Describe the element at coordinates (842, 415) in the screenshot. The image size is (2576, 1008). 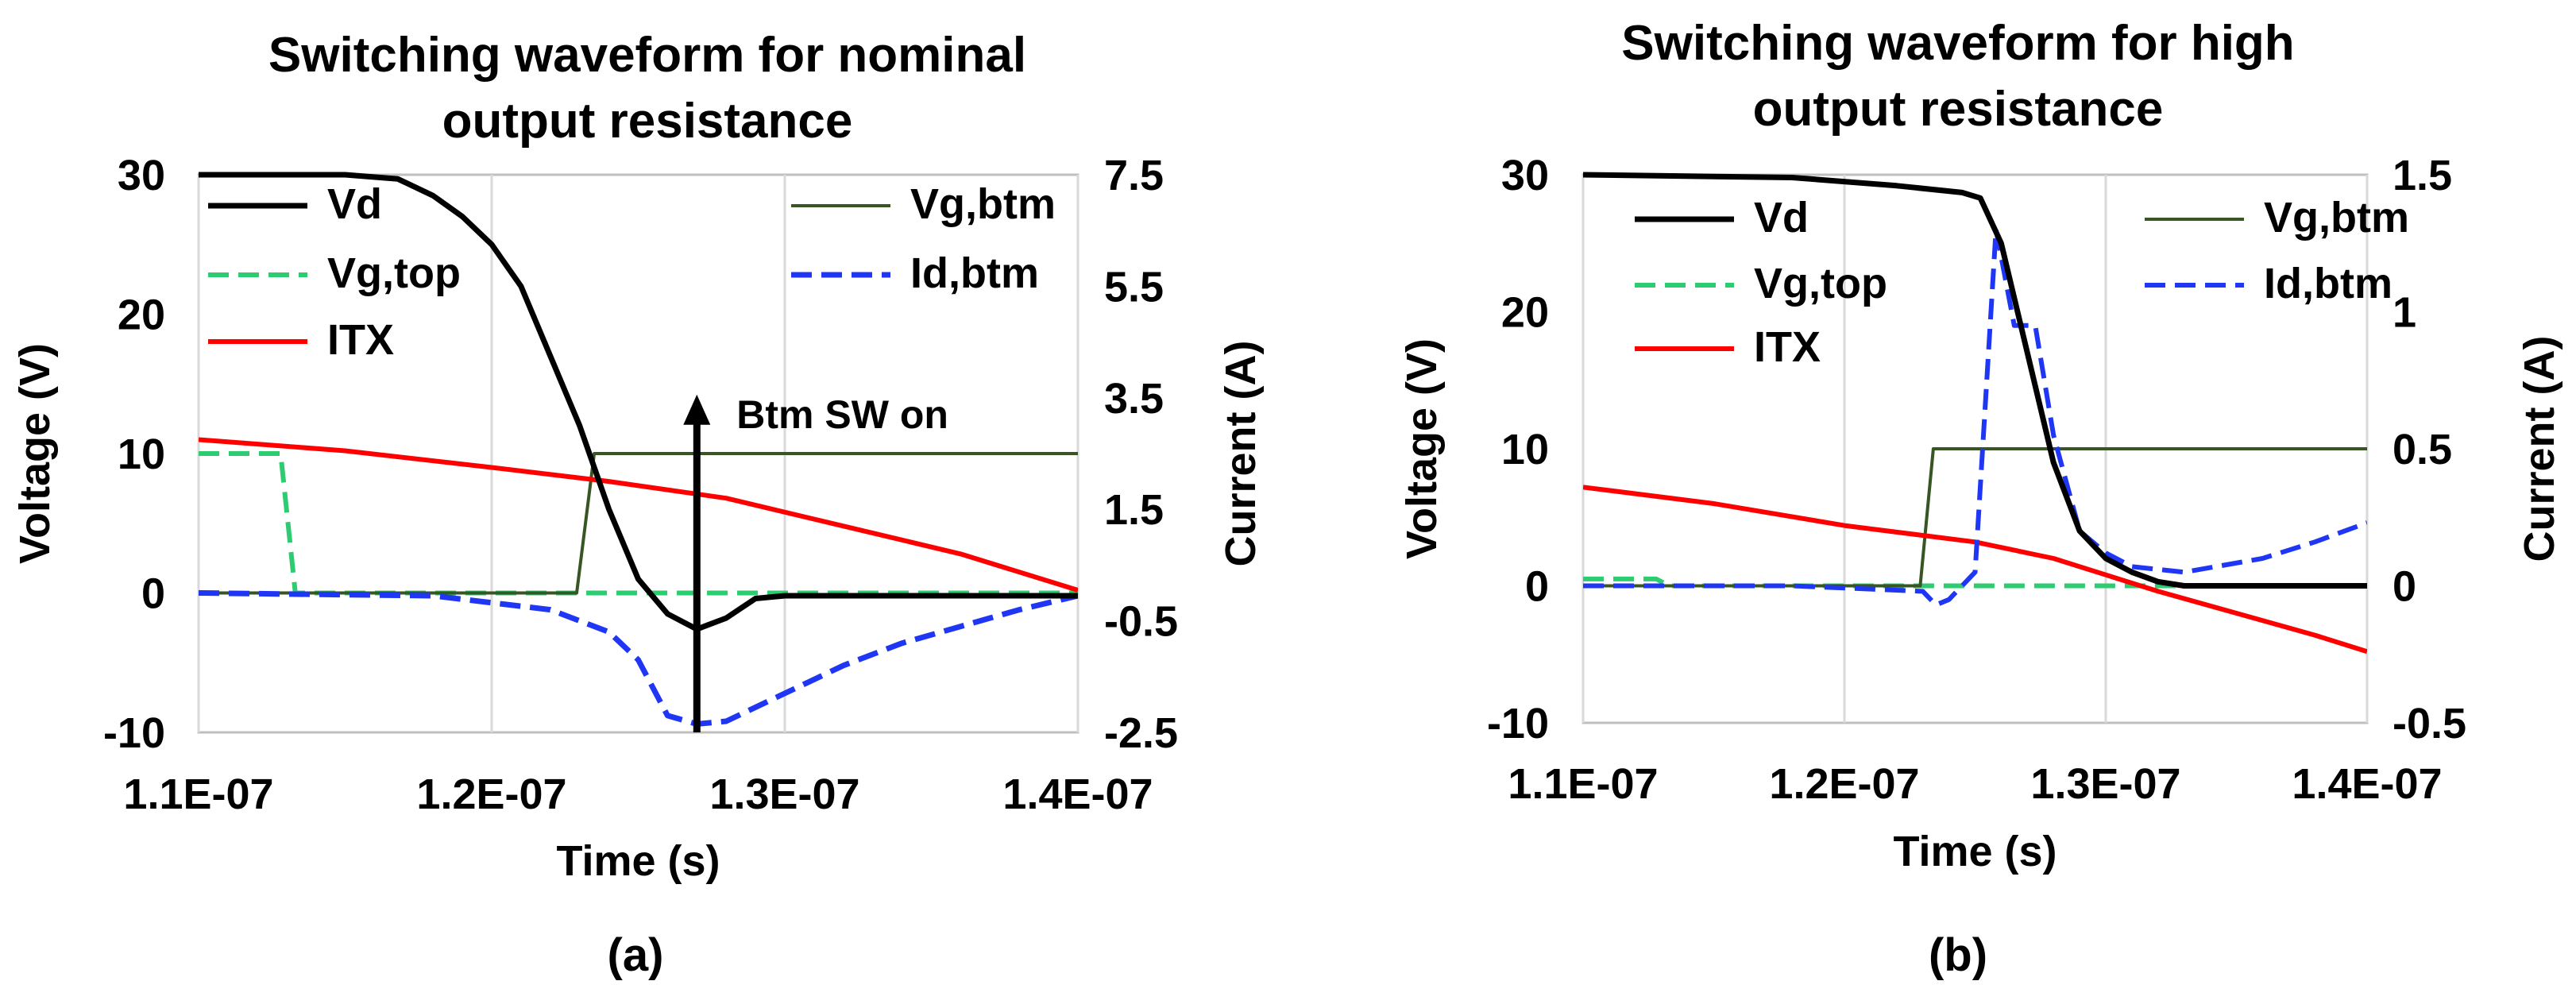
I see `annotation-label: Btm SW on` at that location.